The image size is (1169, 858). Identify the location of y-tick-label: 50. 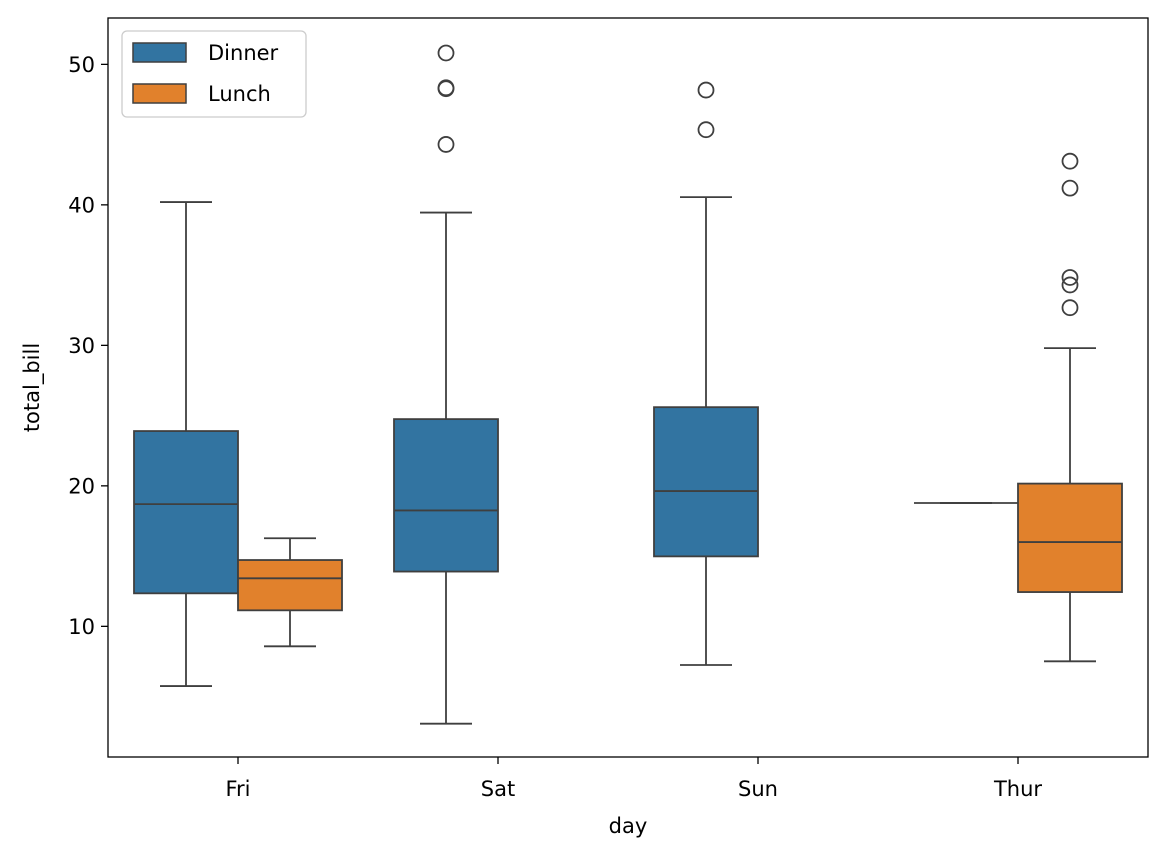
(81, 65).